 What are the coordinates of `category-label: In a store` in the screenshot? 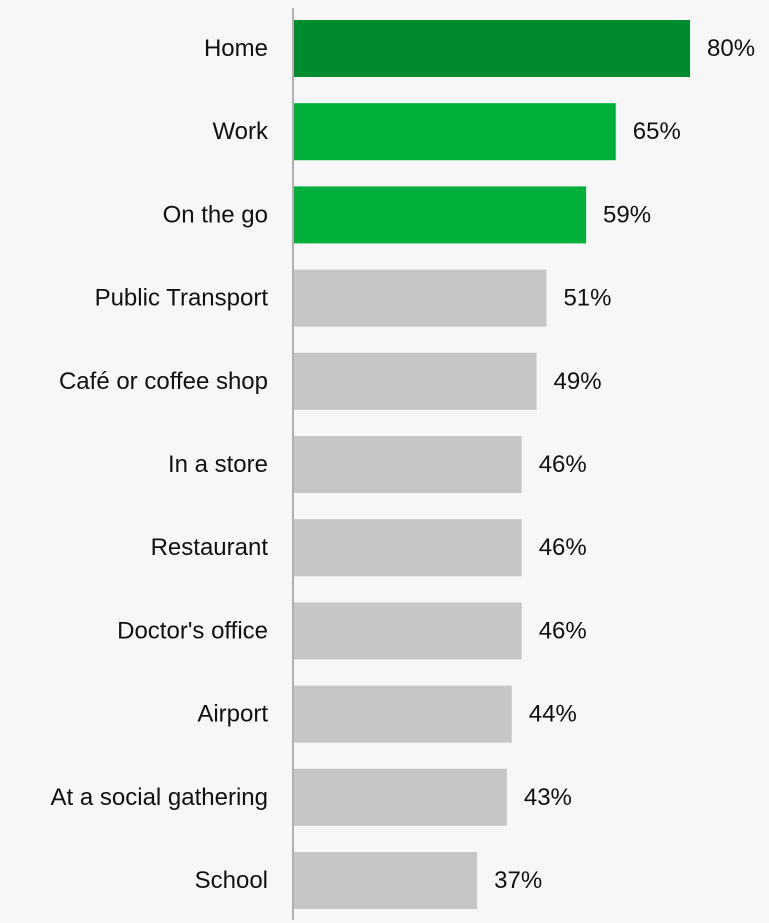 It's located at (218, 464).